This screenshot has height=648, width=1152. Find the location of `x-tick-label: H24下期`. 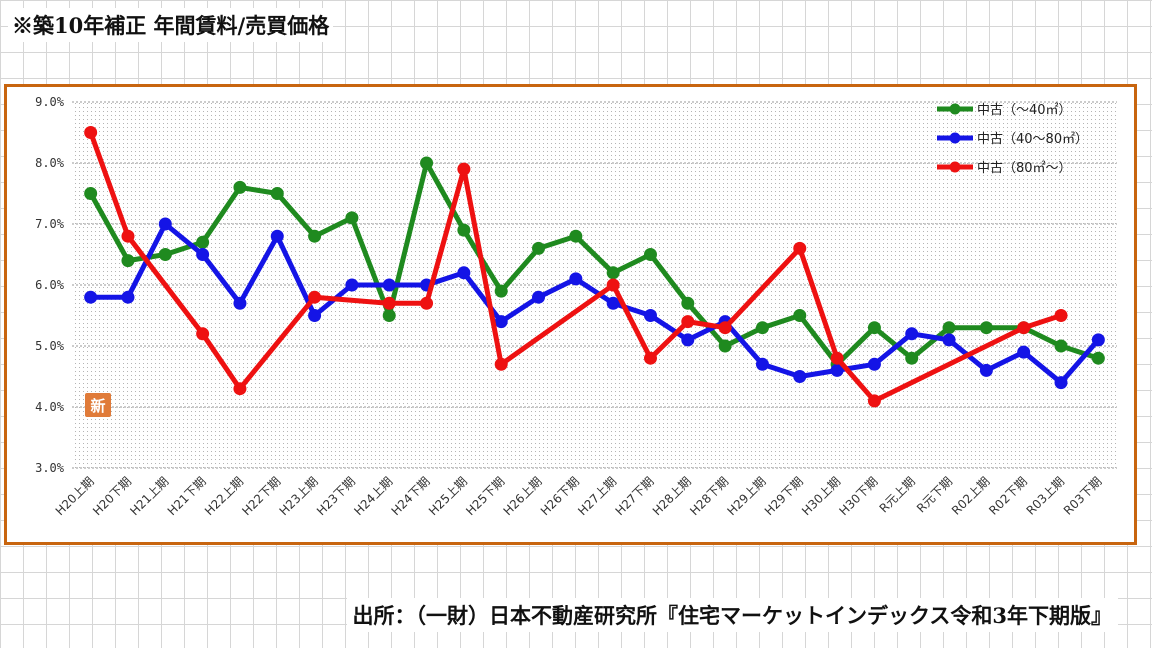

x-tick-label: H24下期 is located at coordinates (411, 496).